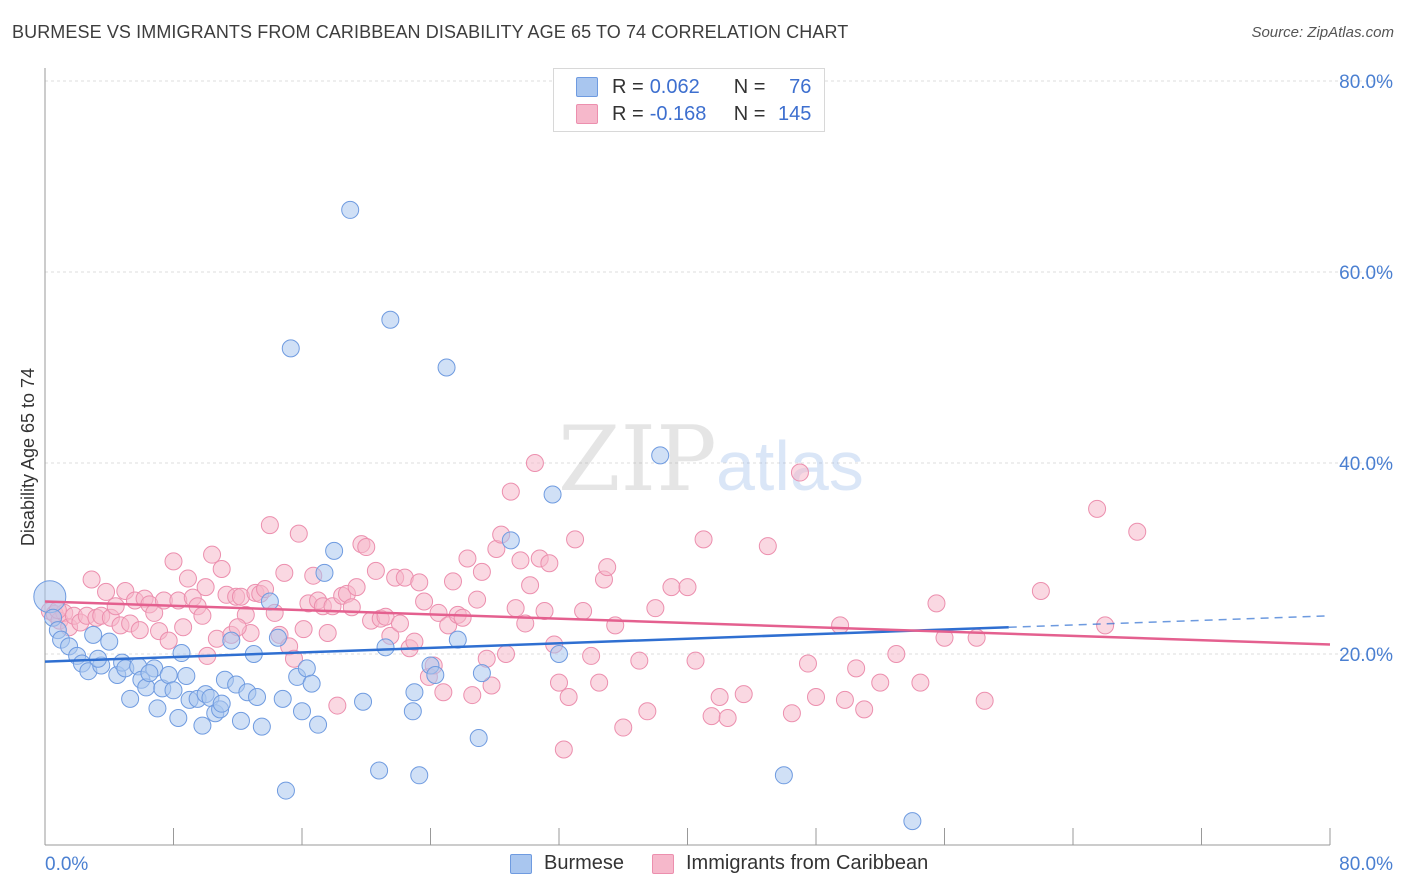  What do you see at coordinates (28, 457) in the screenshot?
I see `y-axis-label: Disability Age 65 to 74` at bounding box center [28, 457].